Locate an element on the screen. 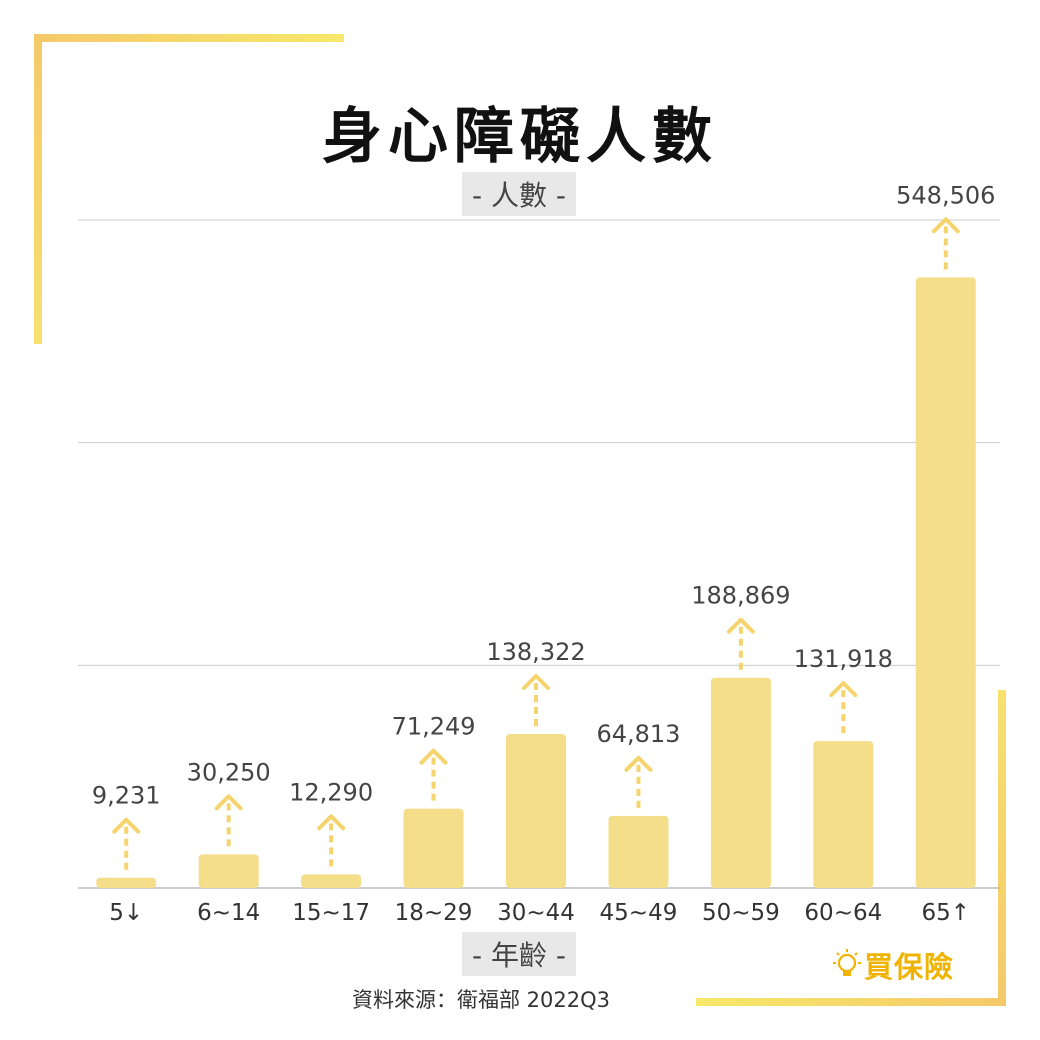  decor-frame-left is located at coordinates (38, 189).